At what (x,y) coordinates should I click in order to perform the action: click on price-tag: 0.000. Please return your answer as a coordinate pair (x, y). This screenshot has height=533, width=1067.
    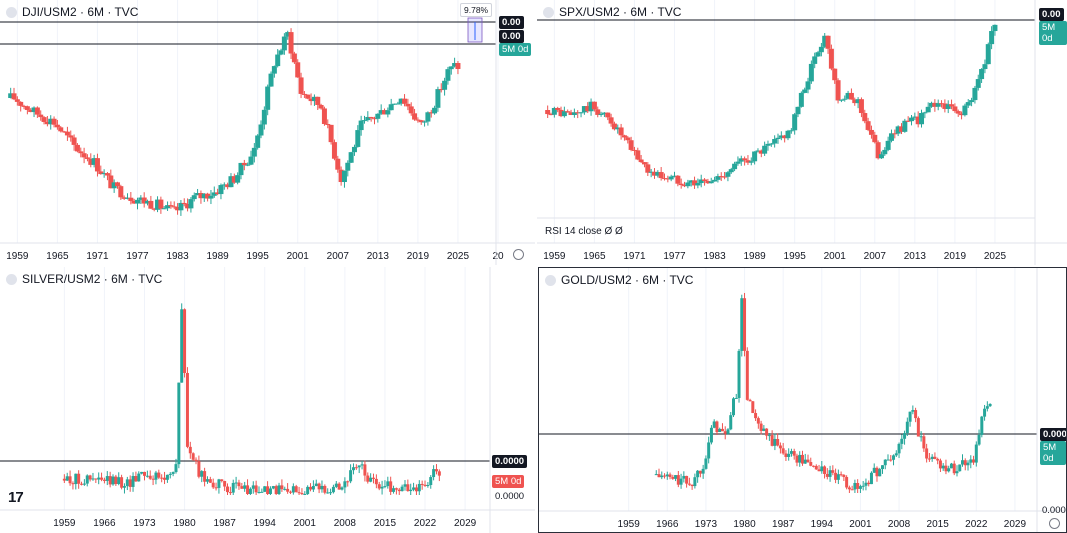
    Looking at the image, I should click on (1053, 434).